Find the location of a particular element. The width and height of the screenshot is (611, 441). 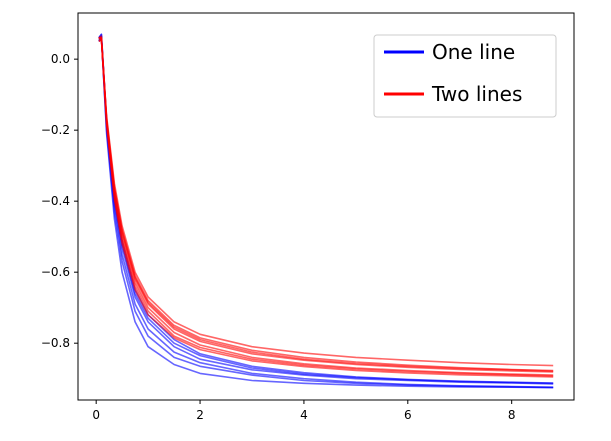

y-tick-label: −0.8 is located at coordinates (55, 343).